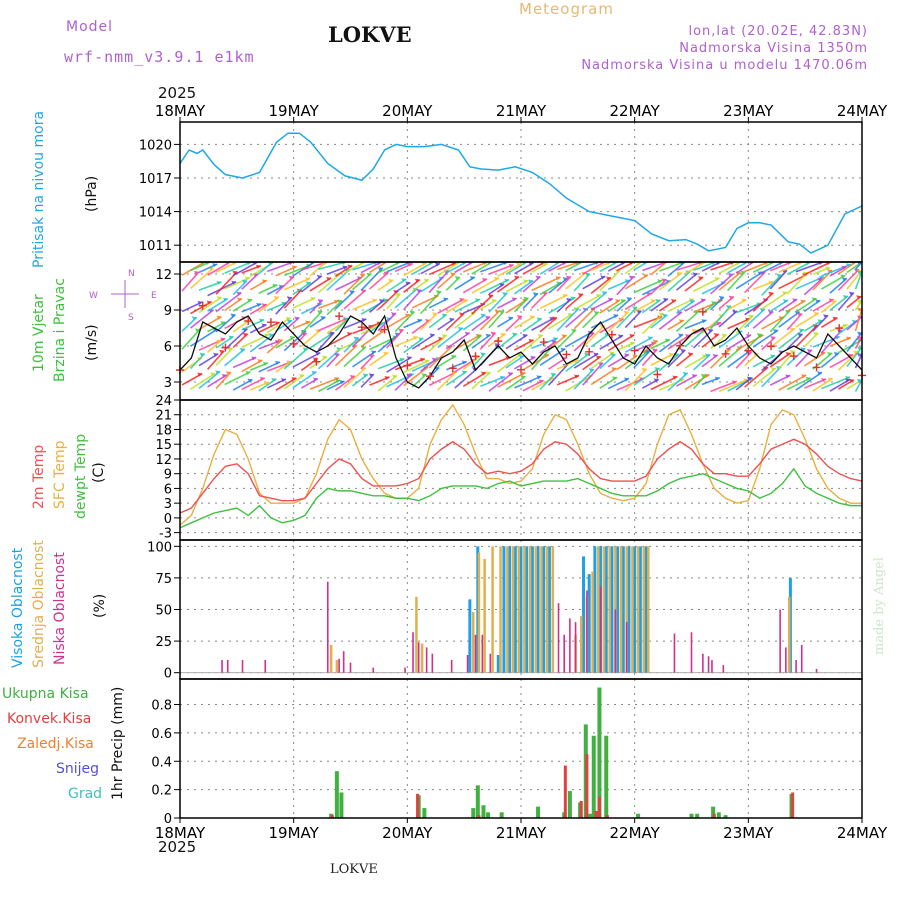 The image size is (900, 900). What do you see at coordinates (521, 193) in the screenshot?
I see `pressure-line` at bounding box center [521, 193].